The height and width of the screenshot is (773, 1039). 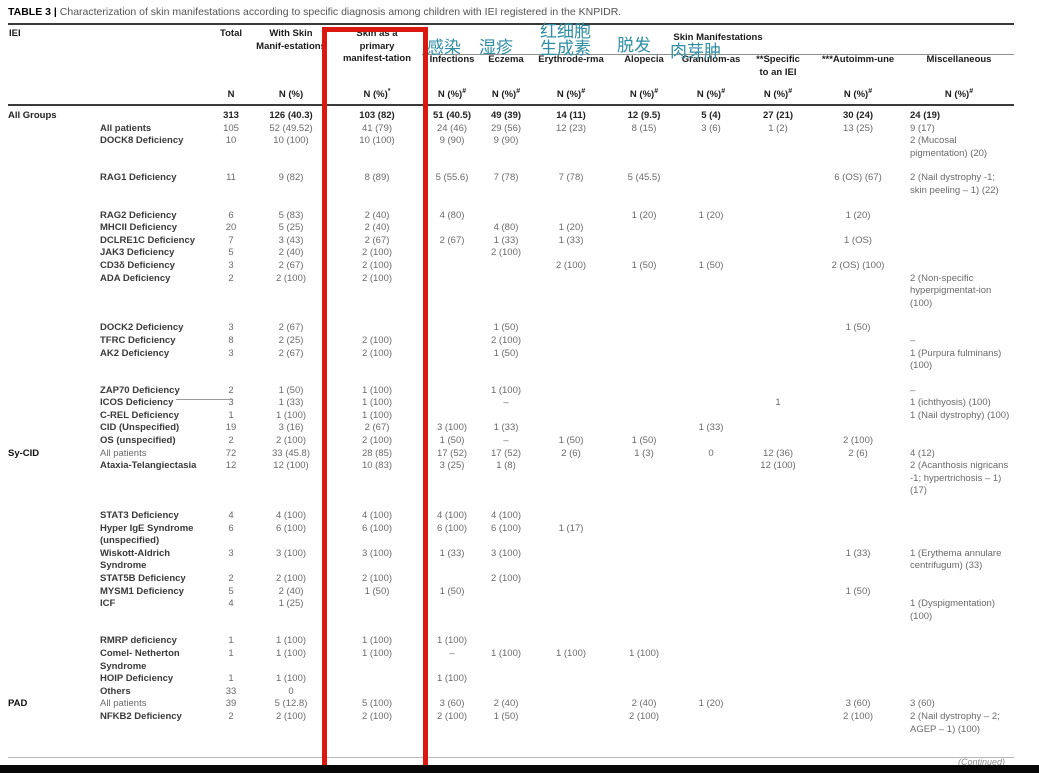 What do you see at coordinates (634, 45) in the screenshot?
I see `translation-annotation: 脱发` at bounding box center [634, 45].